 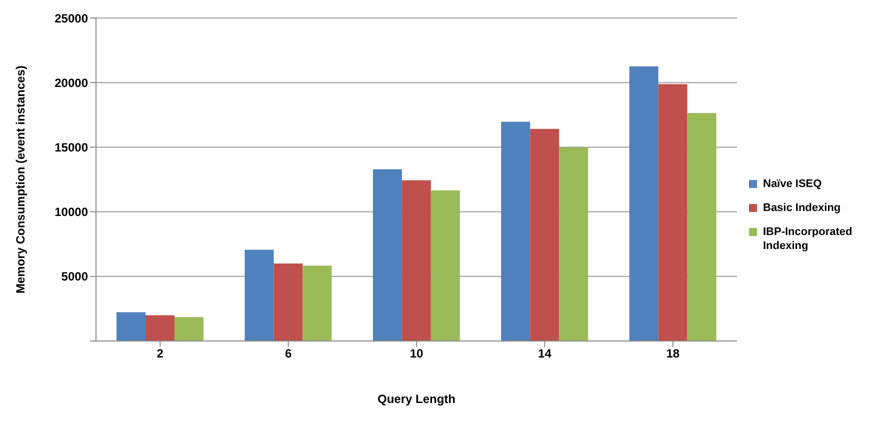 I want to click on legend-label: Basic Indexing, so click(x=802, y=207).